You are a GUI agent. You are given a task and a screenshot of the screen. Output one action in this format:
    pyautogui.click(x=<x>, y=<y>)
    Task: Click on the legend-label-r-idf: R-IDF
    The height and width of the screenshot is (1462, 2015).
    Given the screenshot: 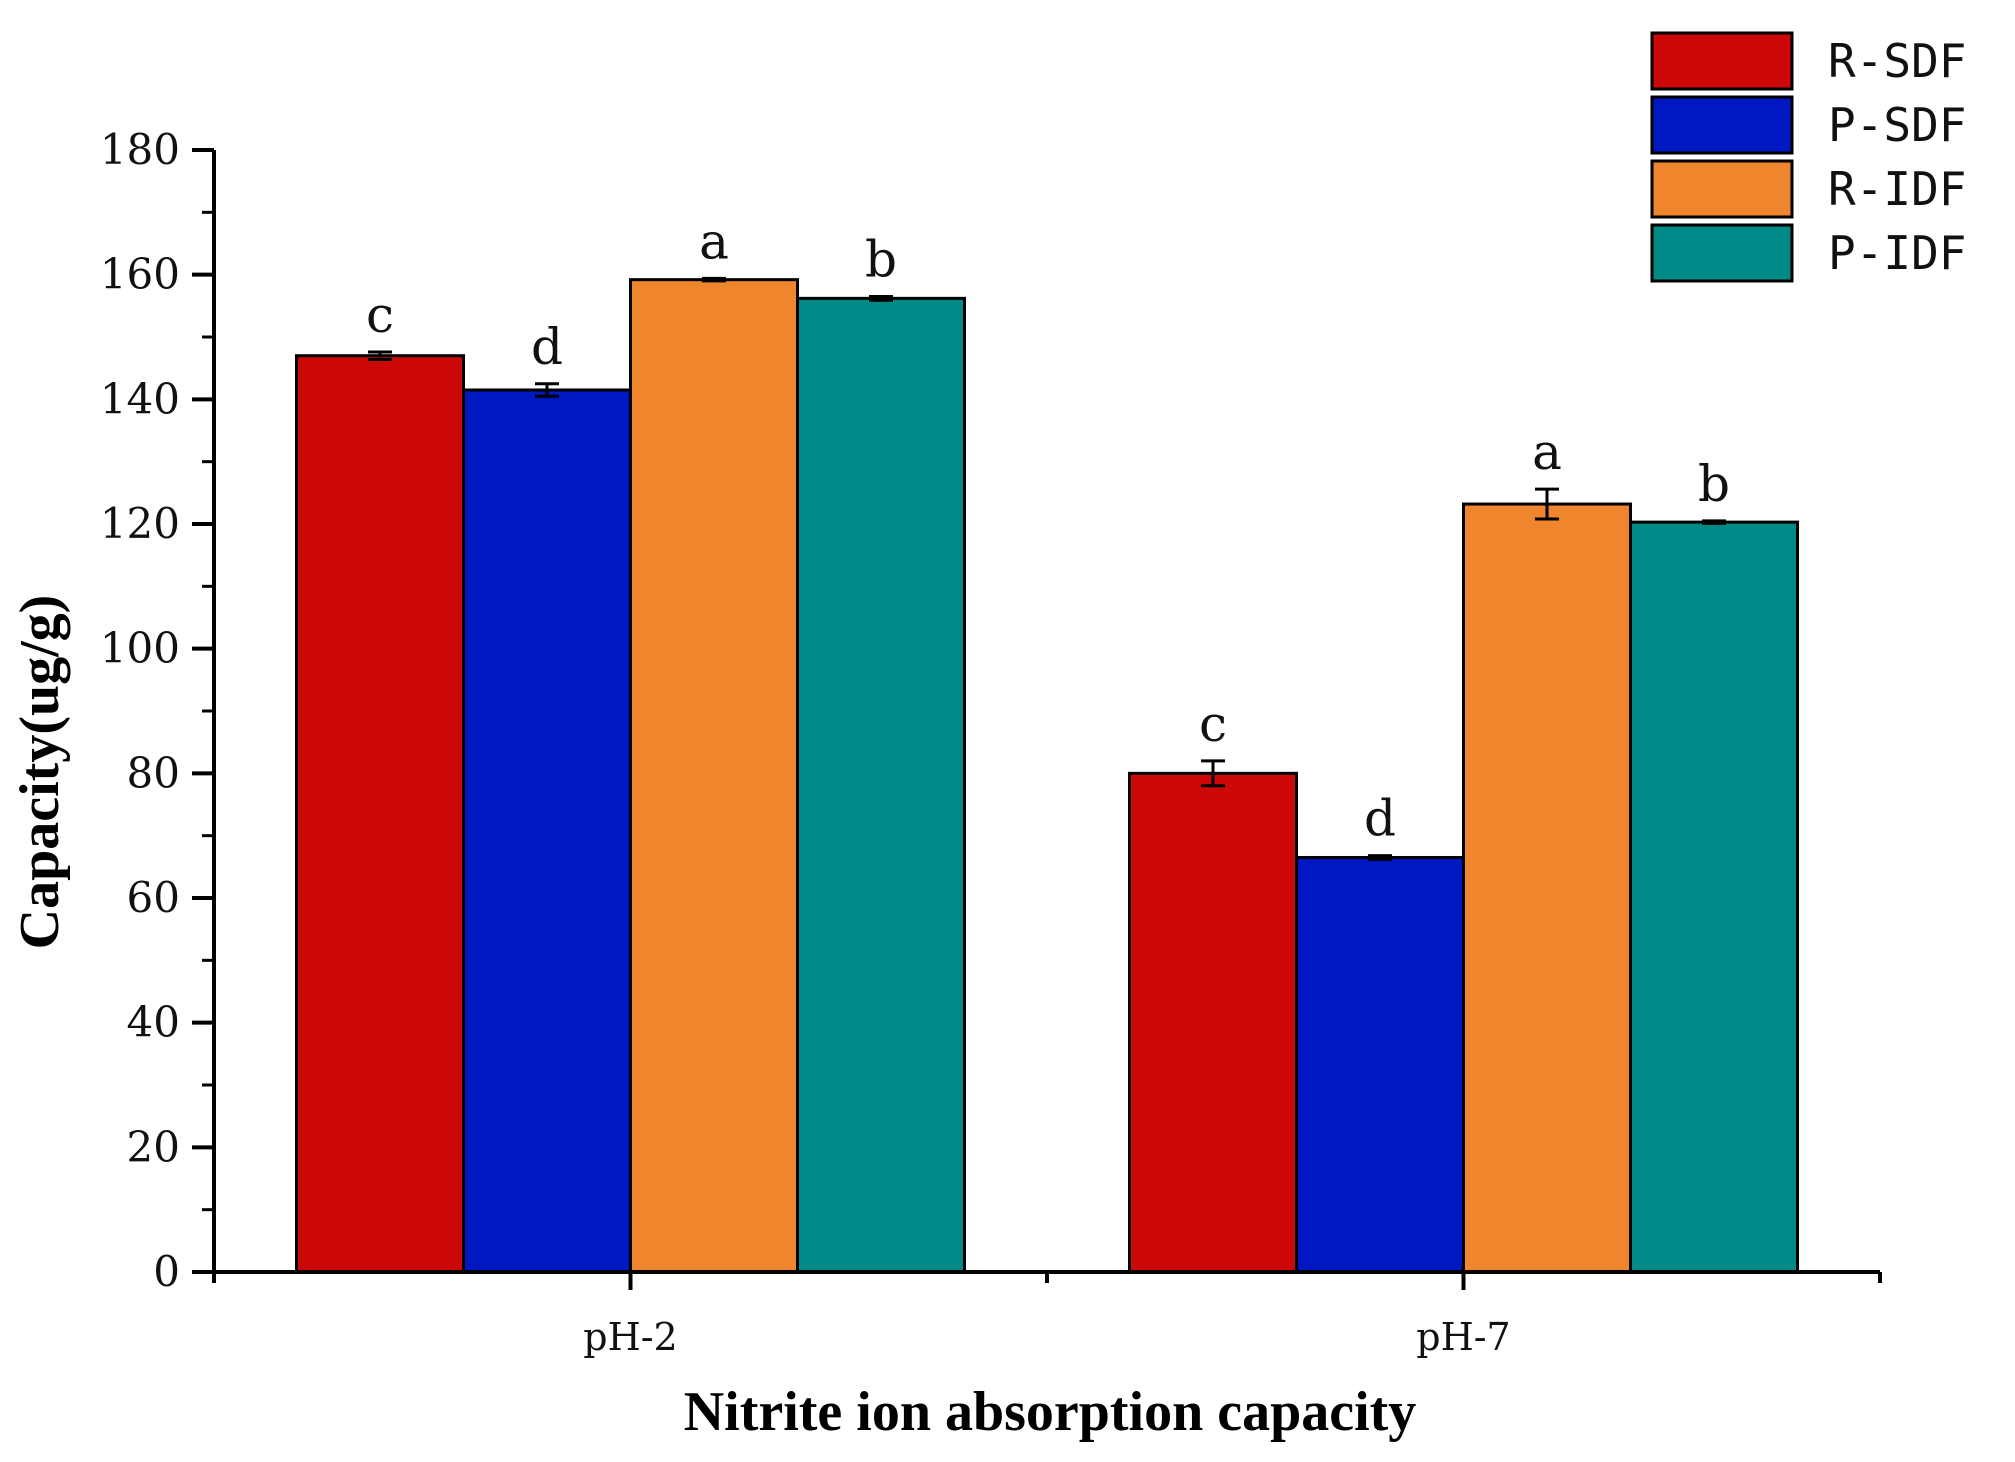 What is the action you would take?
    pyautogui.click(x=1897, y=189)
    